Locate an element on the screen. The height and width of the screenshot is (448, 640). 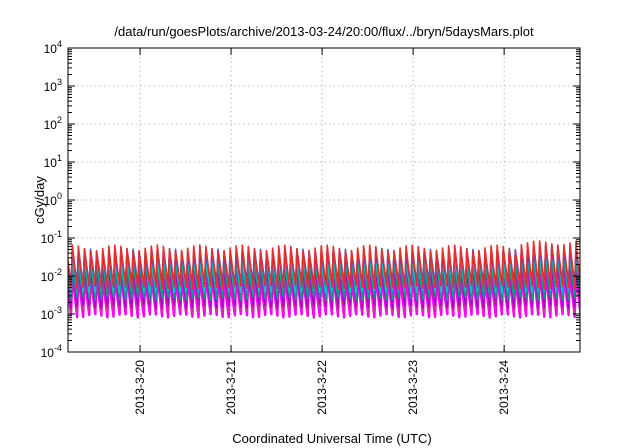
x-tick-label: 2013-3-23 is located at coordinates (413, 387).